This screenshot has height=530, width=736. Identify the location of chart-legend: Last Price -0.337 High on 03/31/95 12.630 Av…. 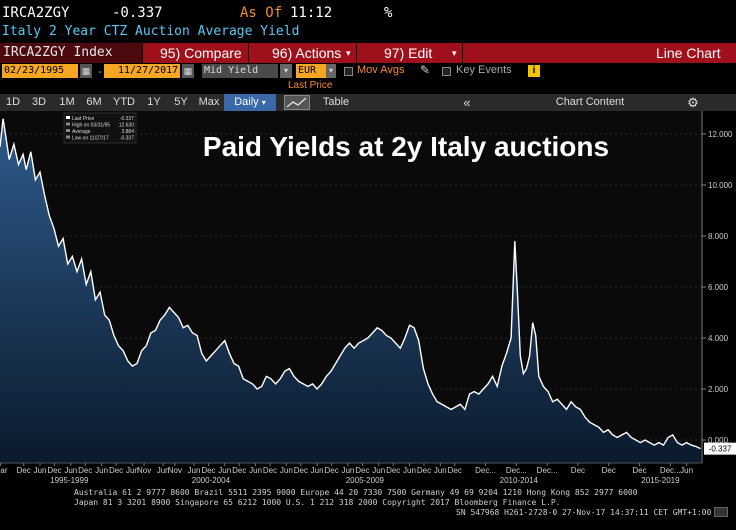
(100, 128).